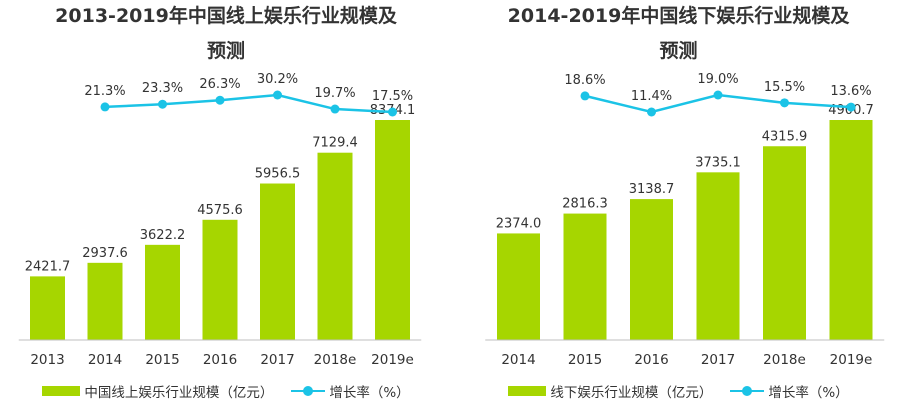  Describe the element at coordinates (717, 79) in the screenshot. I see `growth-value-label: 19.0%` at that location.